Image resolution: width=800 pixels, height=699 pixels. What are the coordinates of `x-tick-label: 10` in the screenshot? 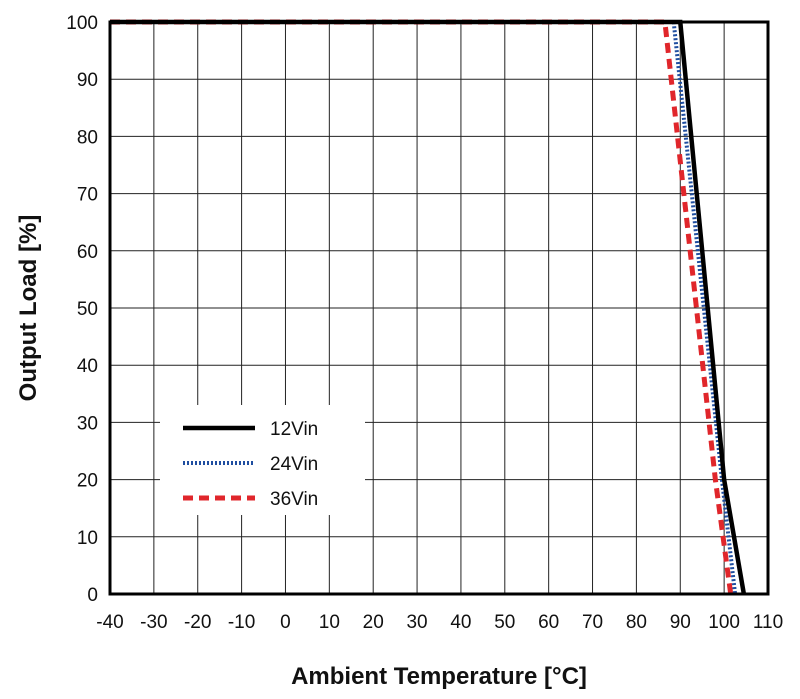 It's located at (329, 622).